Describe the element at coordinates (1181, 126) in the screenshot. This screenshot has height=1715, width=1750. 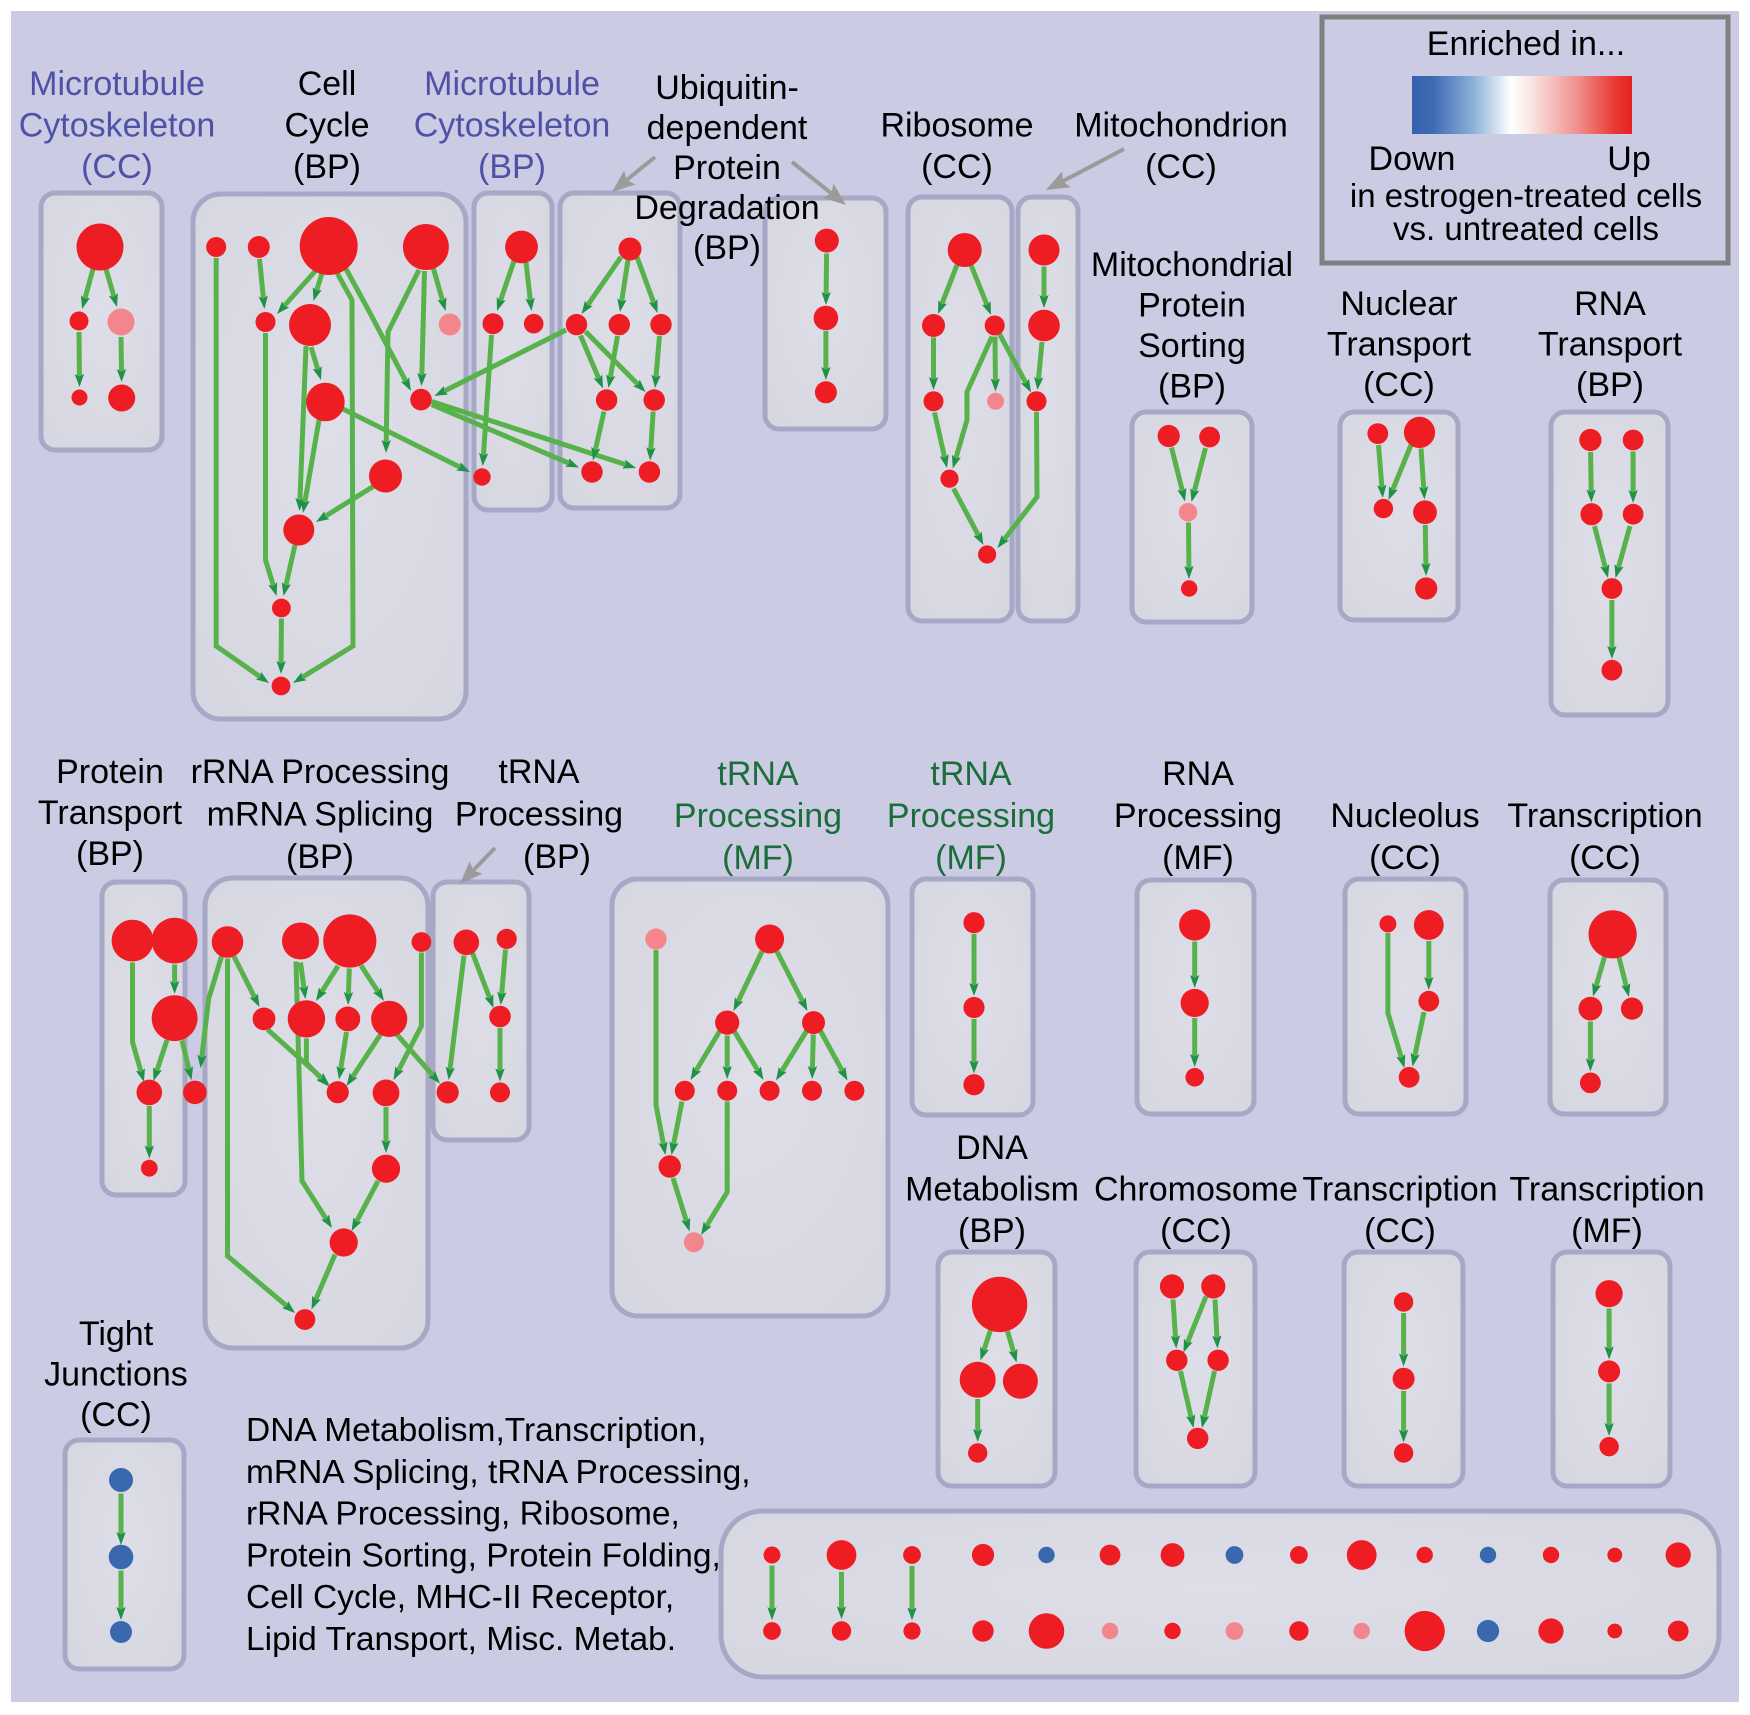
I see `svg-text: Mitochondrion` at that location.